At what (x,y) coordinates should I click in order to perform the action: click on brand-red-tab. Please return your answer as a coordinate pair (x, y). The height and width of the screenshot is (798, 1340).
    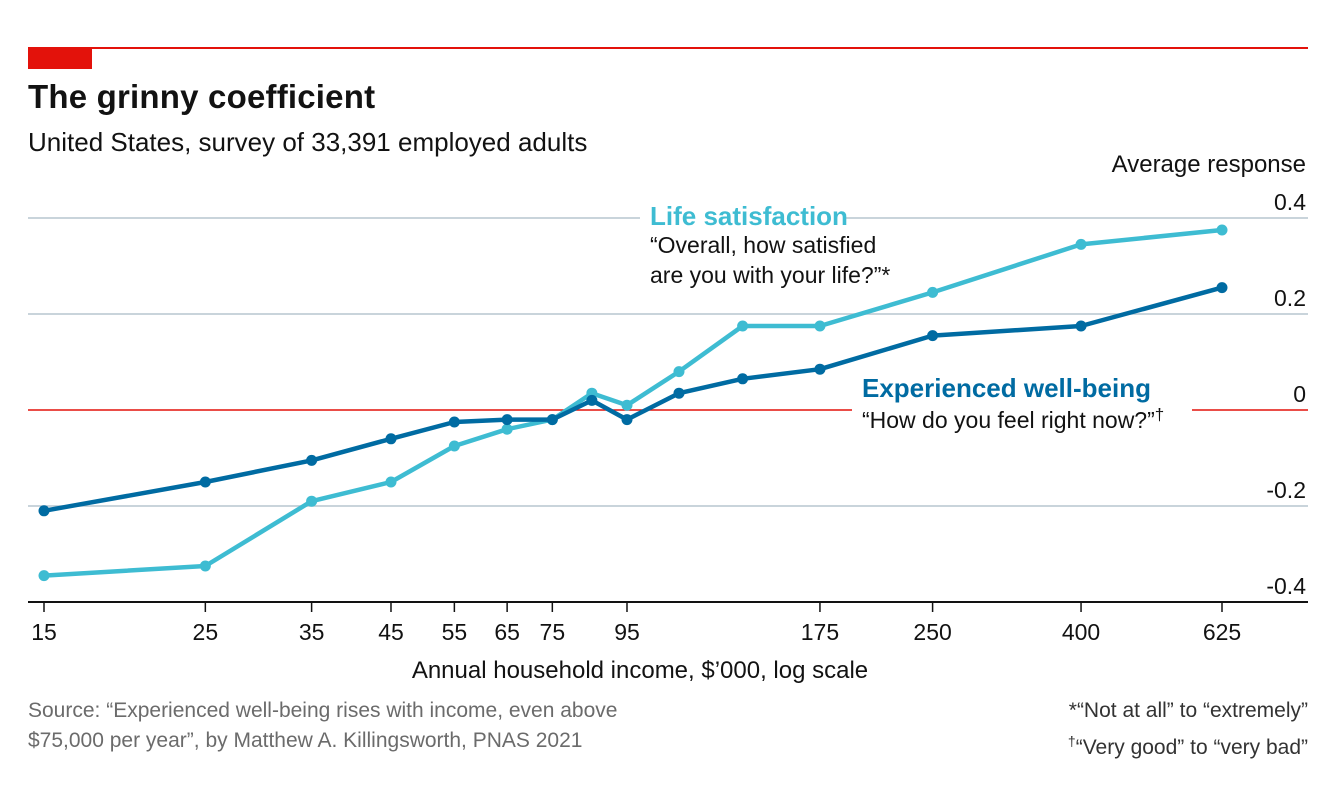
    Looking at the image, I should click on (60, 58).